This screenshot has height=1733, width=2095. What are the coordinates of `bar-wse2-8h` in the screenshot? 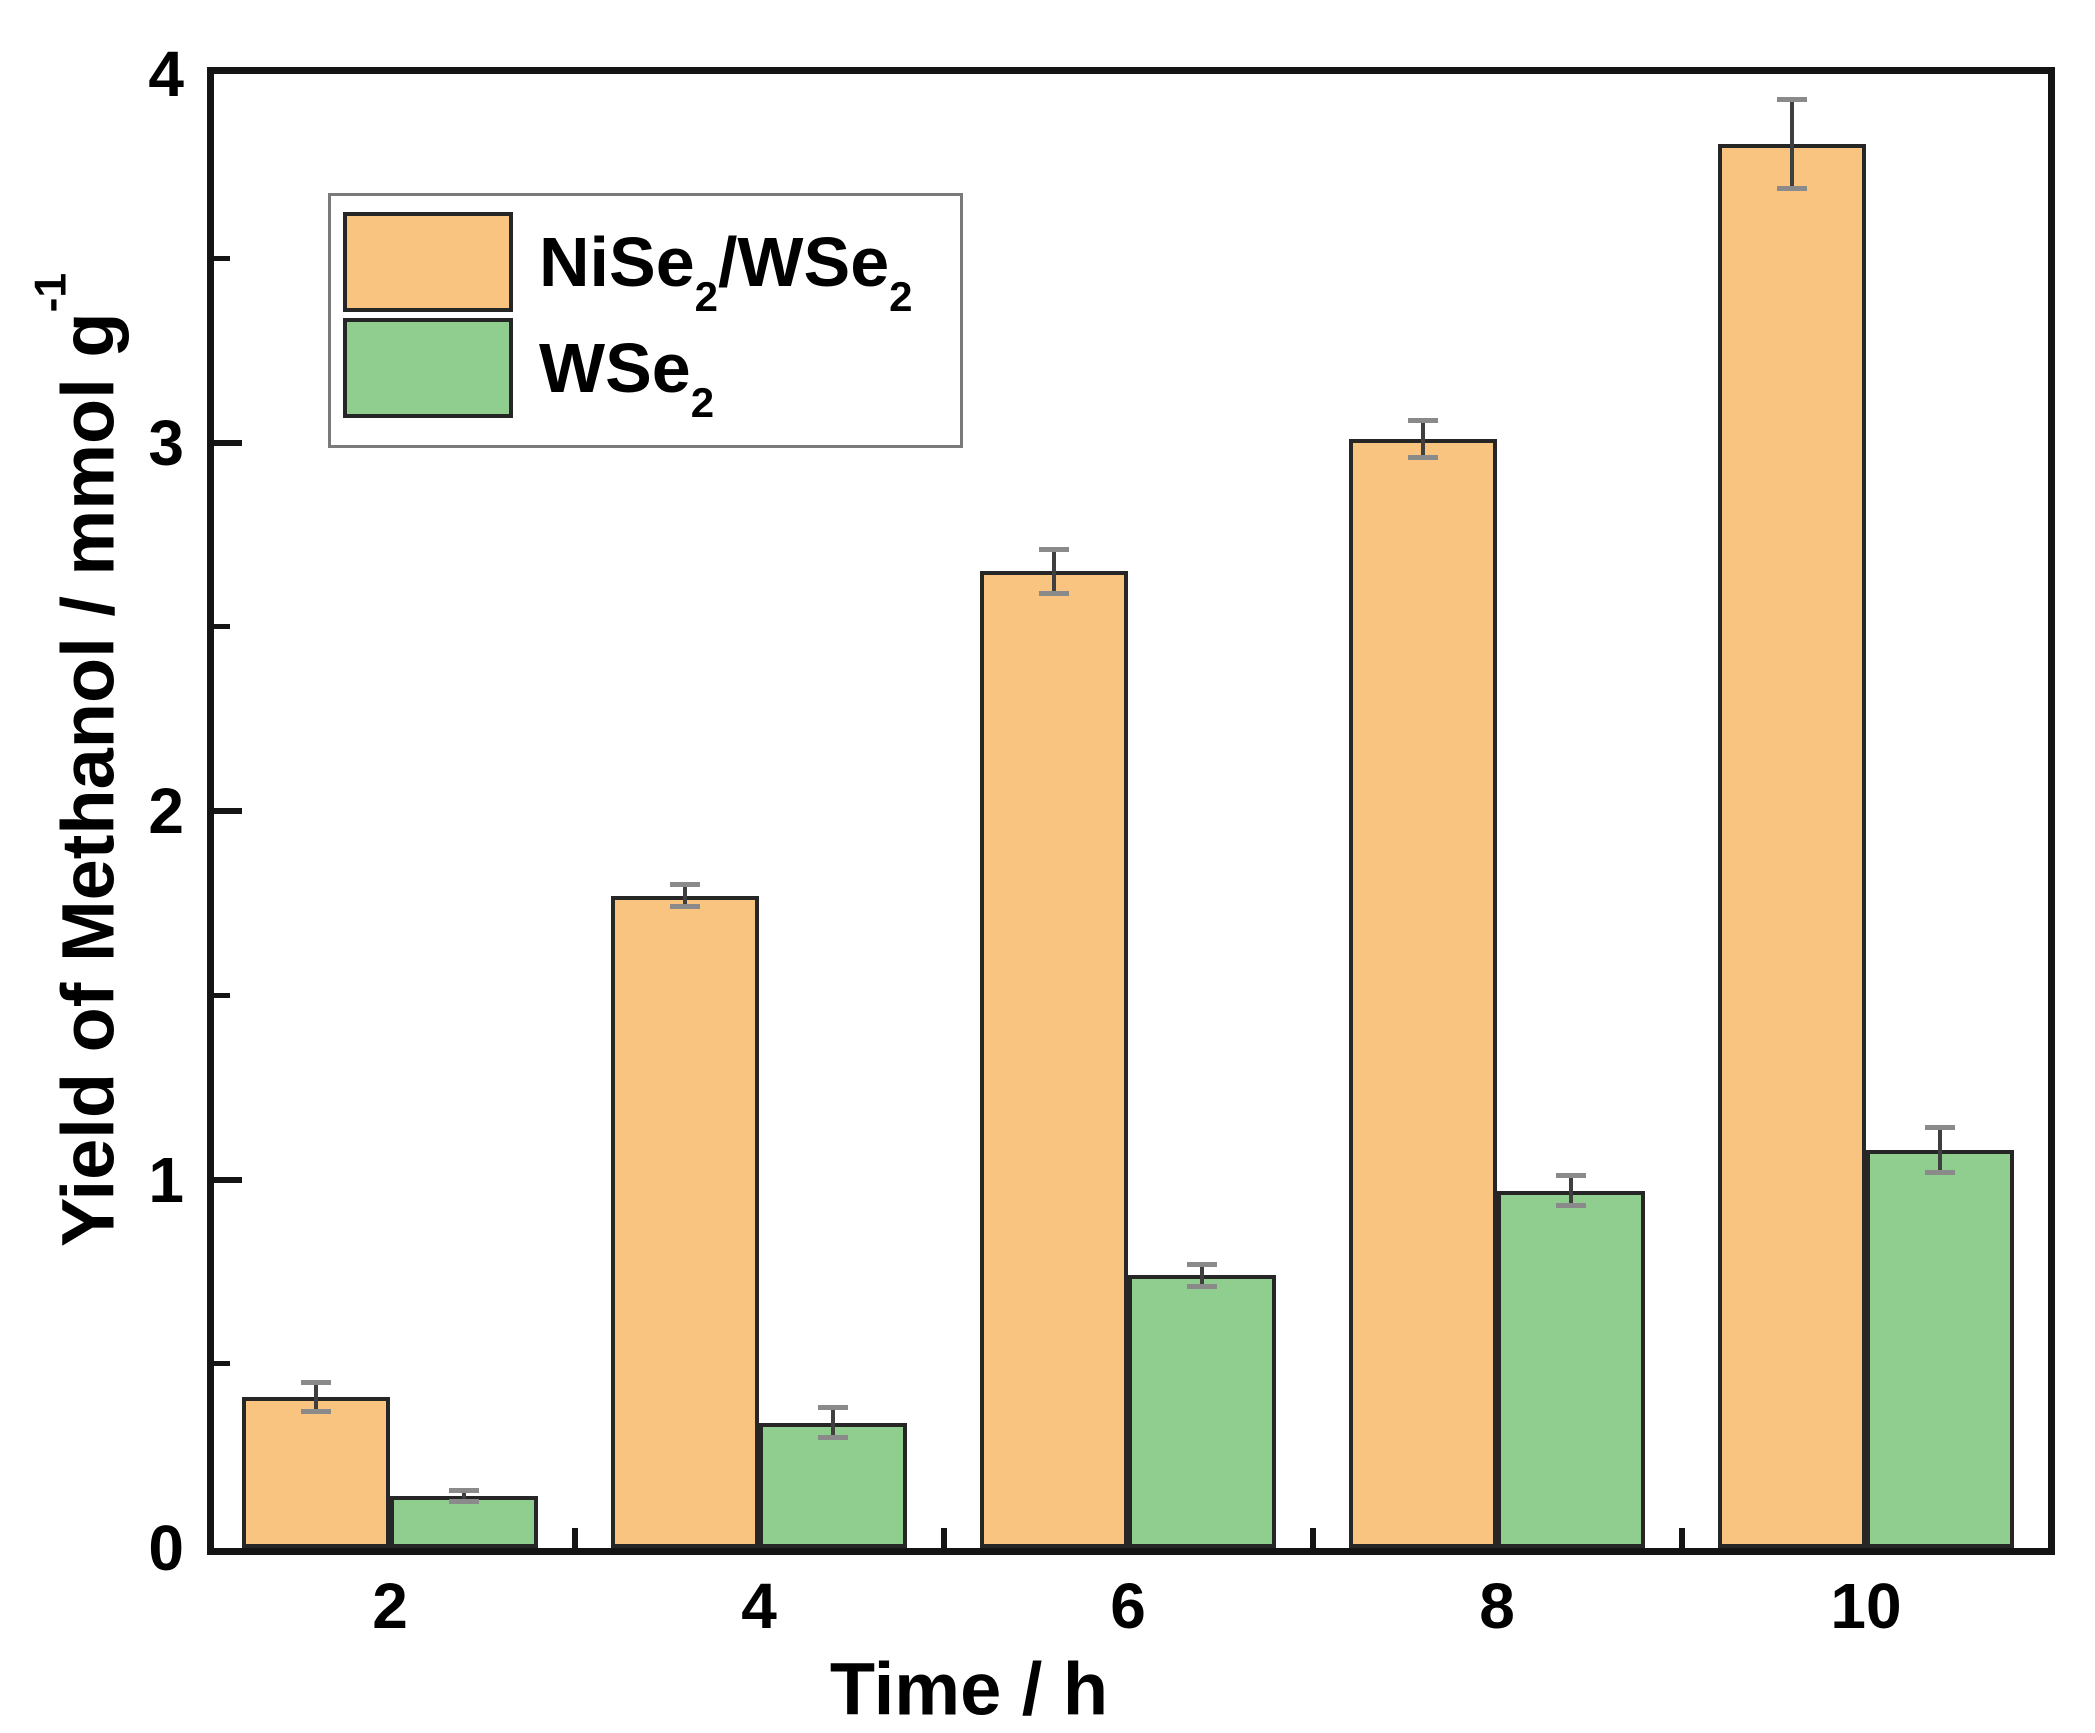 It's located at (1571, 1369).